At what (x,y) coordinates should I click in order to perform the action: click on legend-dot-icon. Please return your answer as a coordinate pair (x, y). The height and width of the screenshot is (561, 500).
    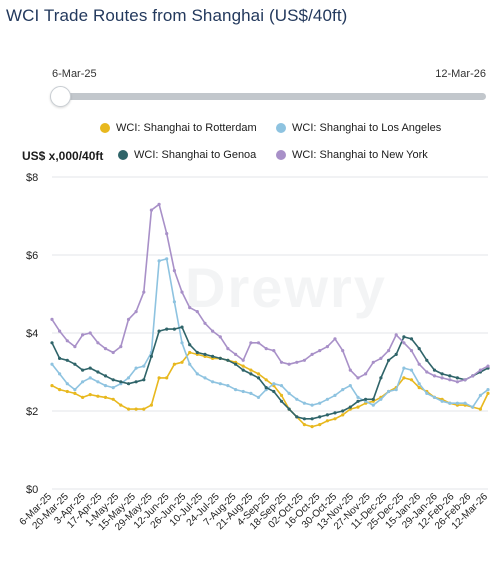
    Looking at the image, I should click on (123, 155).